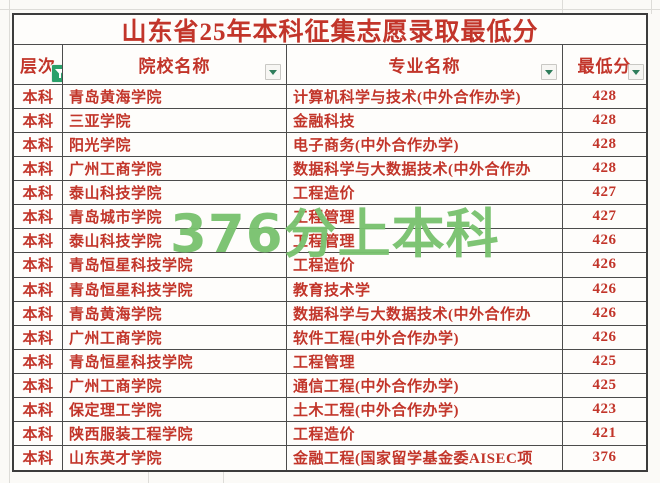 The height and width of the screenshot is (483, 660). Describe the element at coordinates (604, 409) in the screenshot. I see `cell-score: 423` at that location.